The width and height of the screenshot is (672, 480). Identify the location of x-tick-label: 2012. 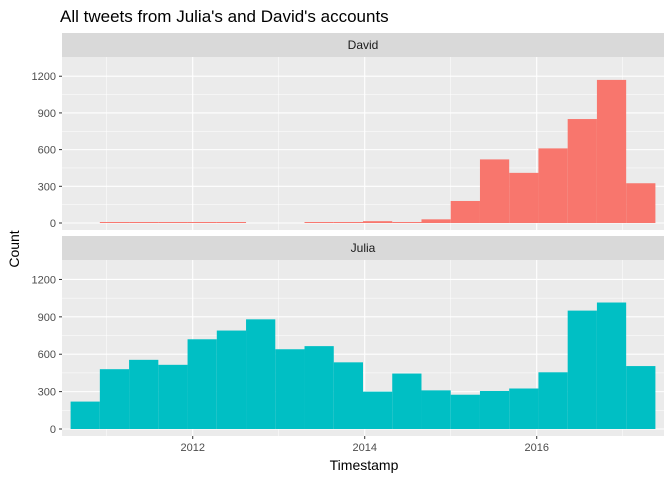
(192, 448).